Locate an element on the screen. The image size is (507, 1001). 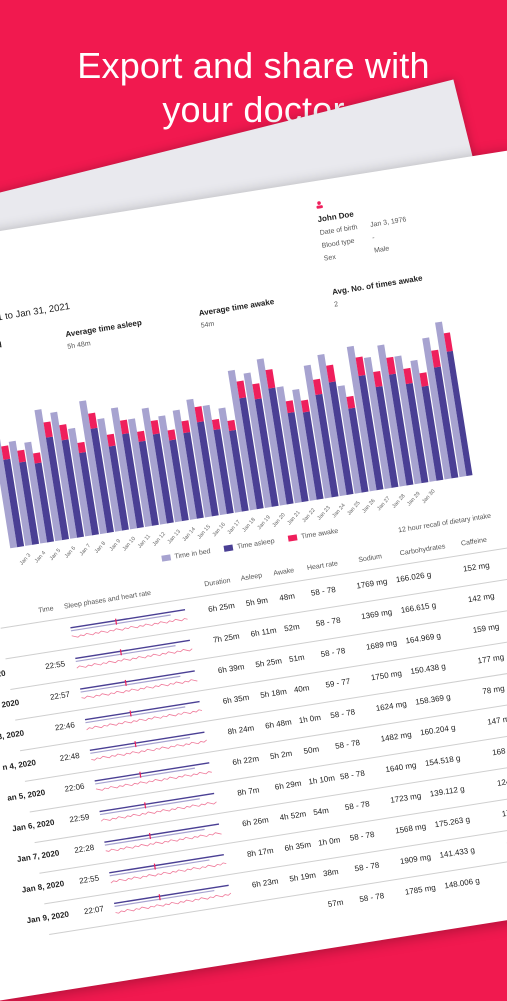
row-date: 2020 is located at coordinates (3, 674).